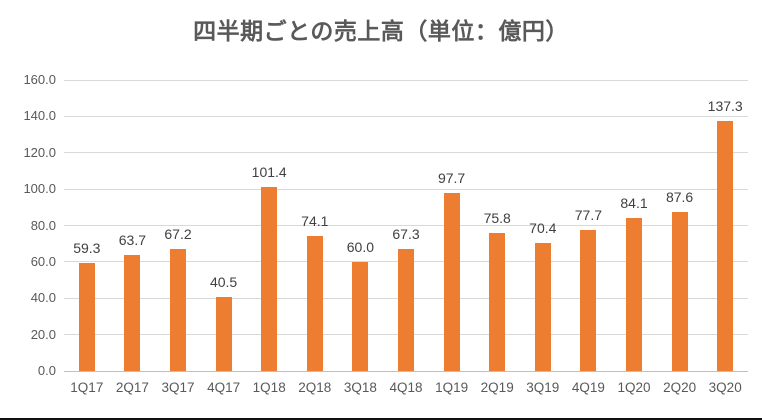 This screenshot has height=420, width=762. I want to click on bar-value-label: 59.3, so click(87, 248).